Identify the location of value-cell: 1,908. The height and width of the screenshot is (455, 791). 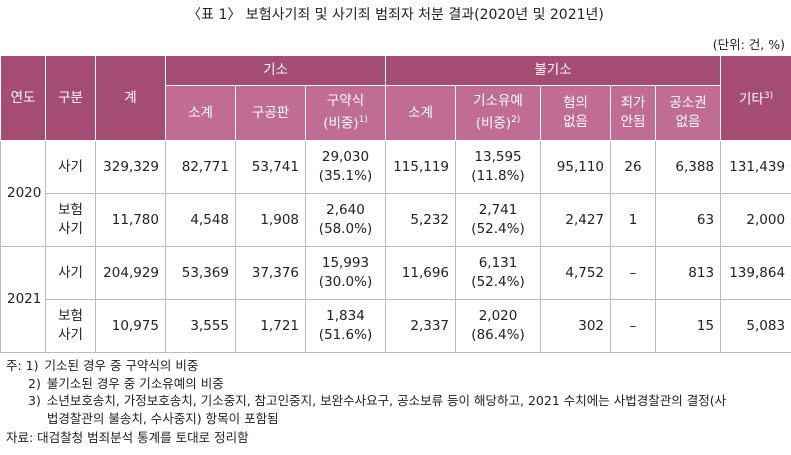
(270, 220).